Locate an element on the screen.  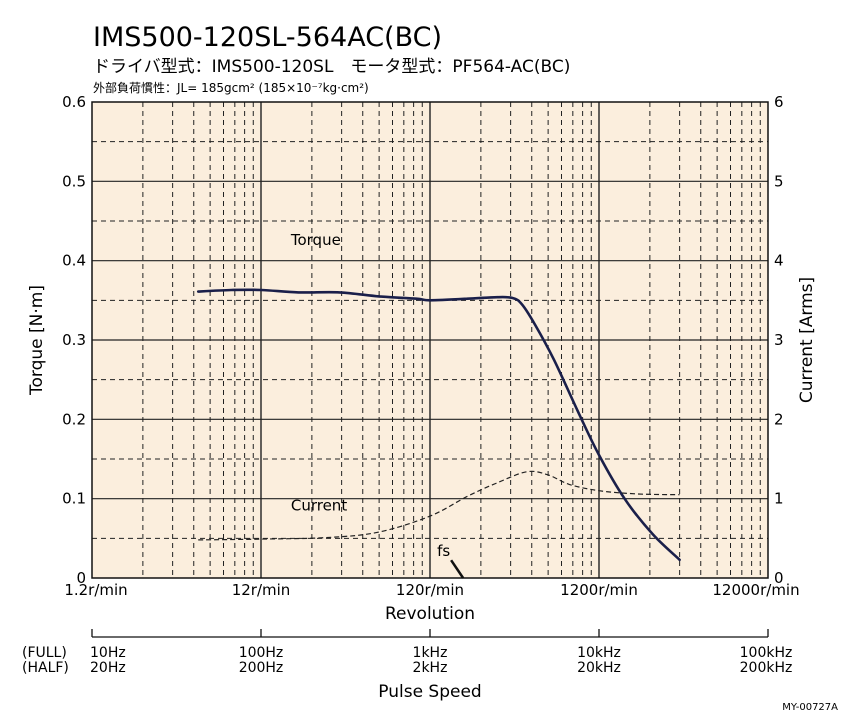
y2-tick-label: 6 is located at coordinates (779, 102).